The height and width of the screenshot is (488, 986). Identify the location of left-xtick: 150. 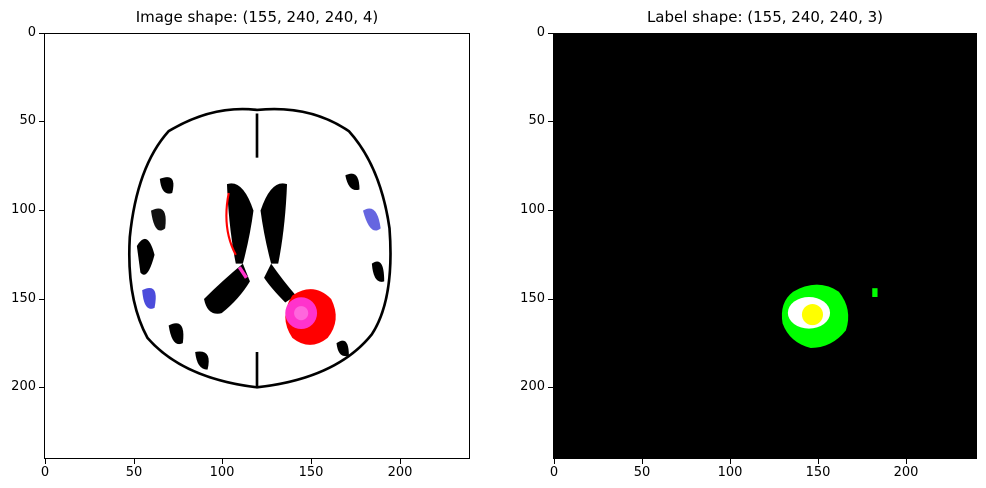
(311, 472).